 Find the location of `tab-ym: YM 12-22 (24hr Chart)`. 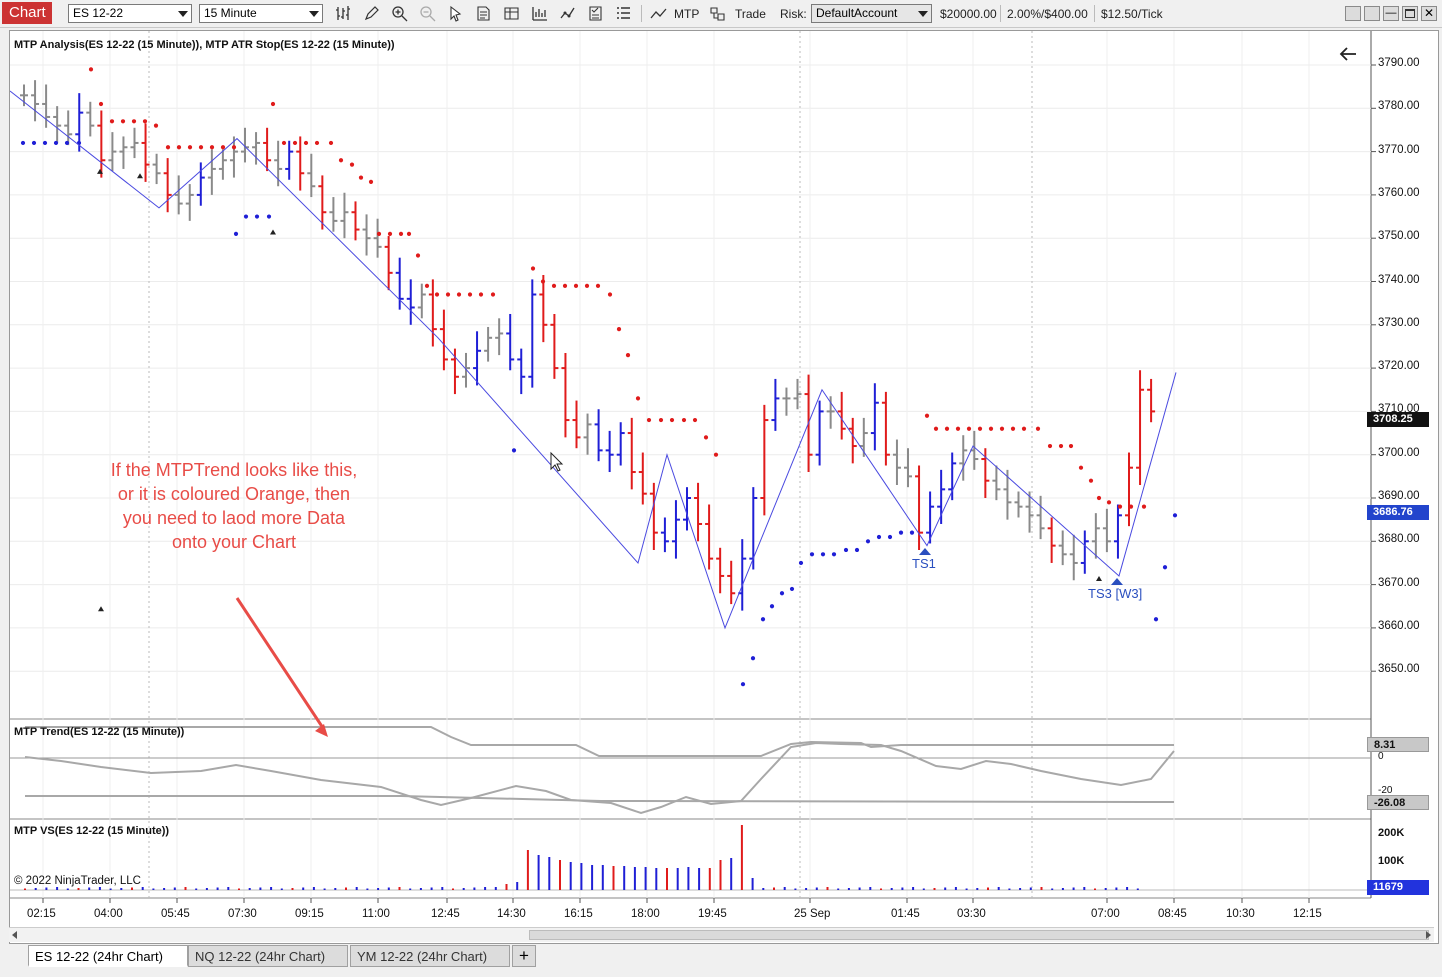

tab-ym: YM 12-22 (24hr Chart) is located at coordinates (430, 956).